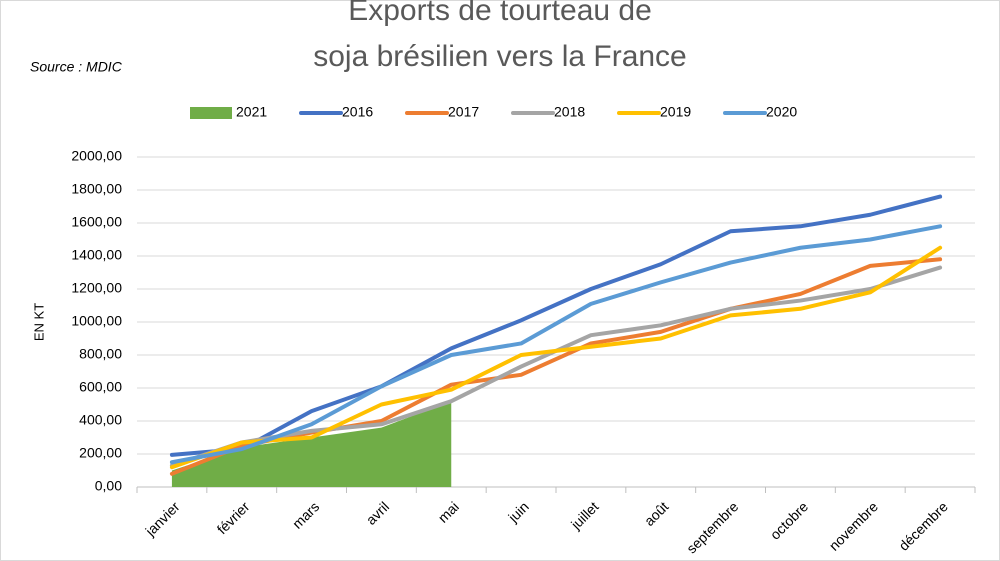 The image size is (1000, 561). What do you see at coordinates (100, 453) in the screenshot?
I see `y-tick-label: 200,00` at bounding box center [100, 453].